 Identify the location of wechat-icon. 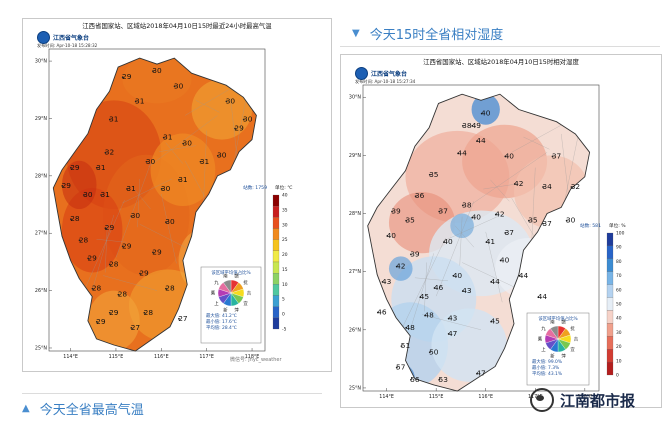
(542, 400).